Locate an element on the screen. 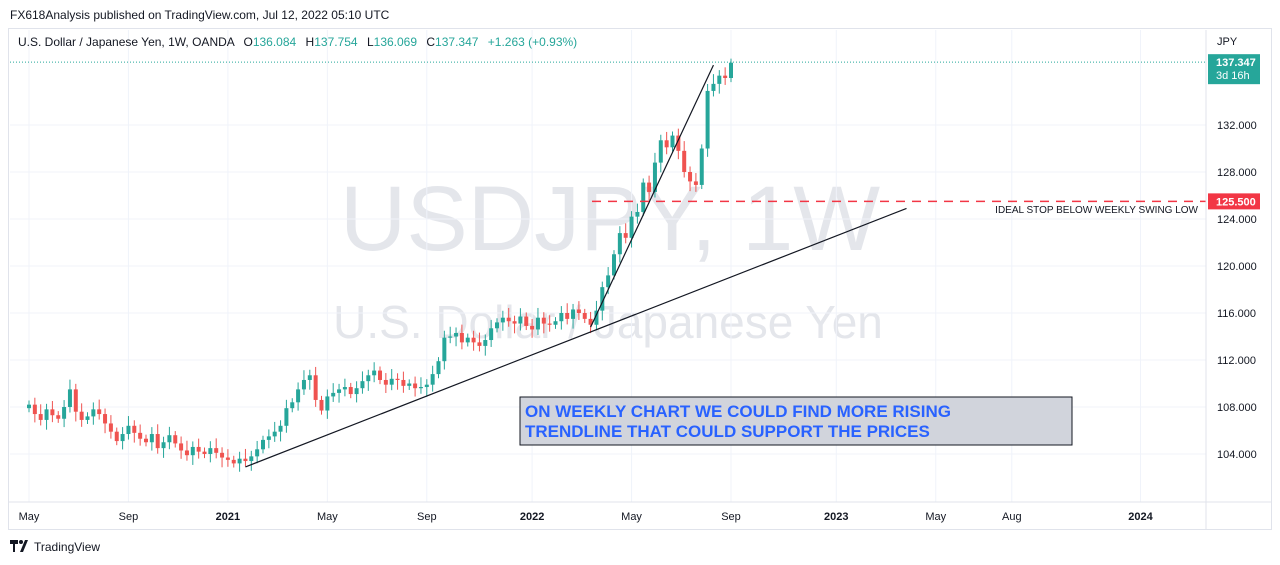 The image size is (1280, 565). watermark-name: U.S. Dollar / Japanese Yen is located at coordinates (608, 322).